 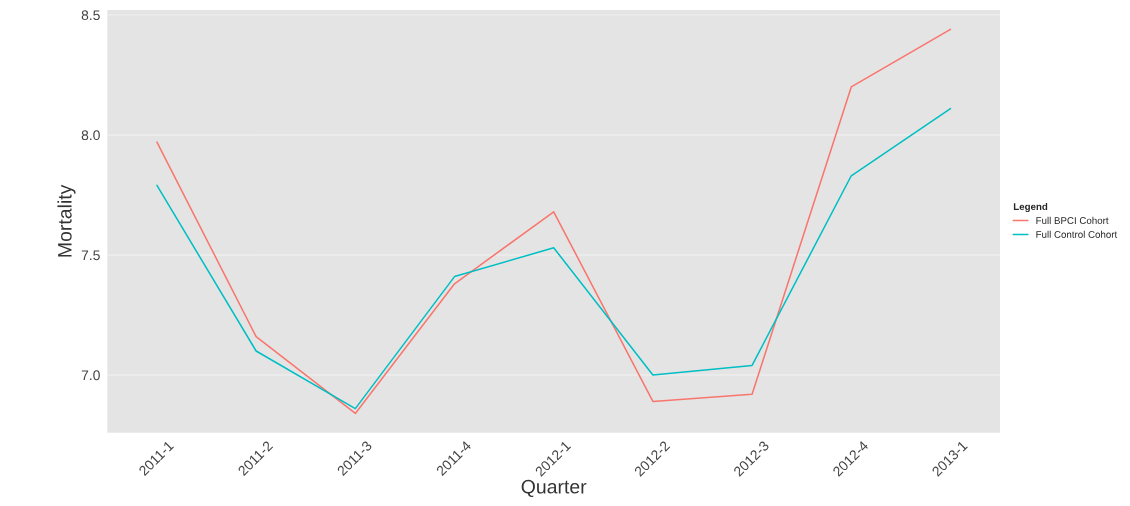 I want to click on y-axis-title: Mortality, so click(x=66, y=220).